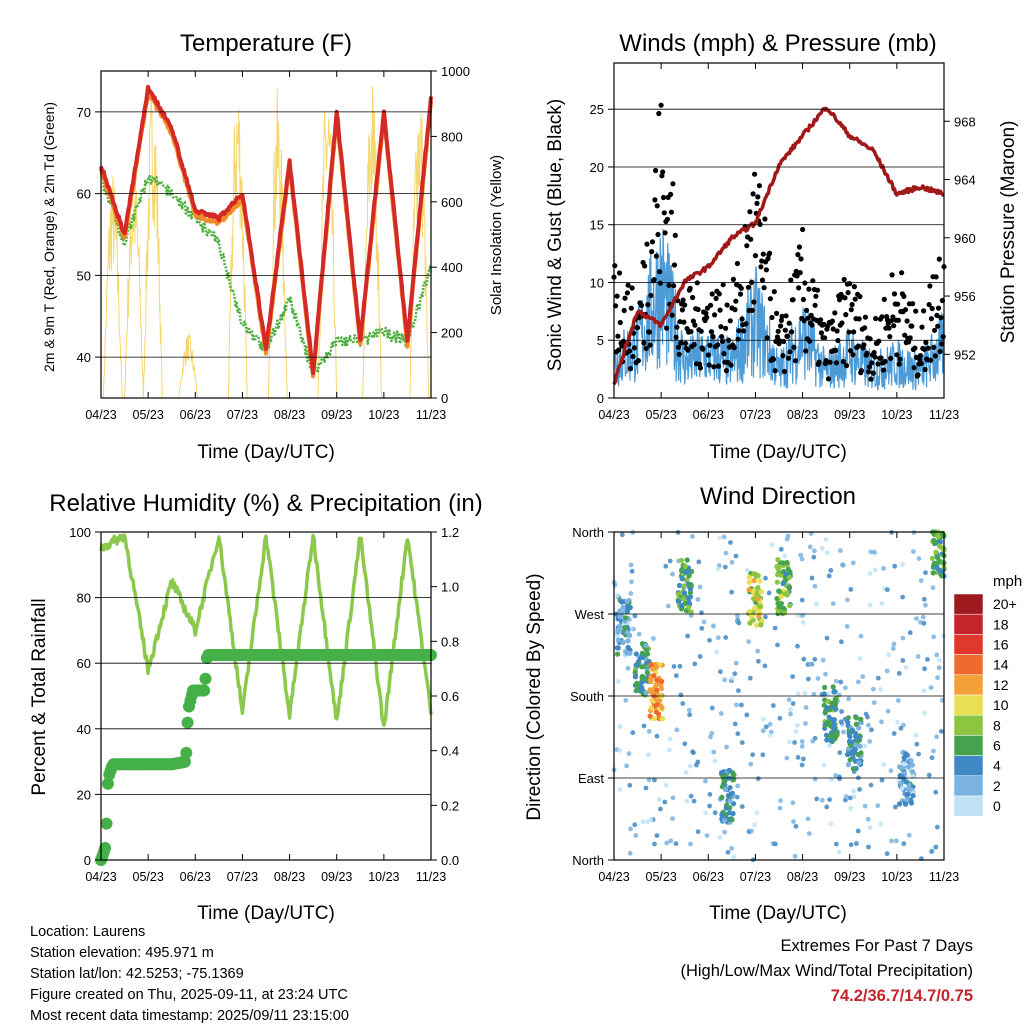 The width and height of the screenshot is (1024, 1027). What do you see at coordinates (84, 729) in the screenshot?
I see `humidity-ytick-label: 40` at bounding box center [84, 729].